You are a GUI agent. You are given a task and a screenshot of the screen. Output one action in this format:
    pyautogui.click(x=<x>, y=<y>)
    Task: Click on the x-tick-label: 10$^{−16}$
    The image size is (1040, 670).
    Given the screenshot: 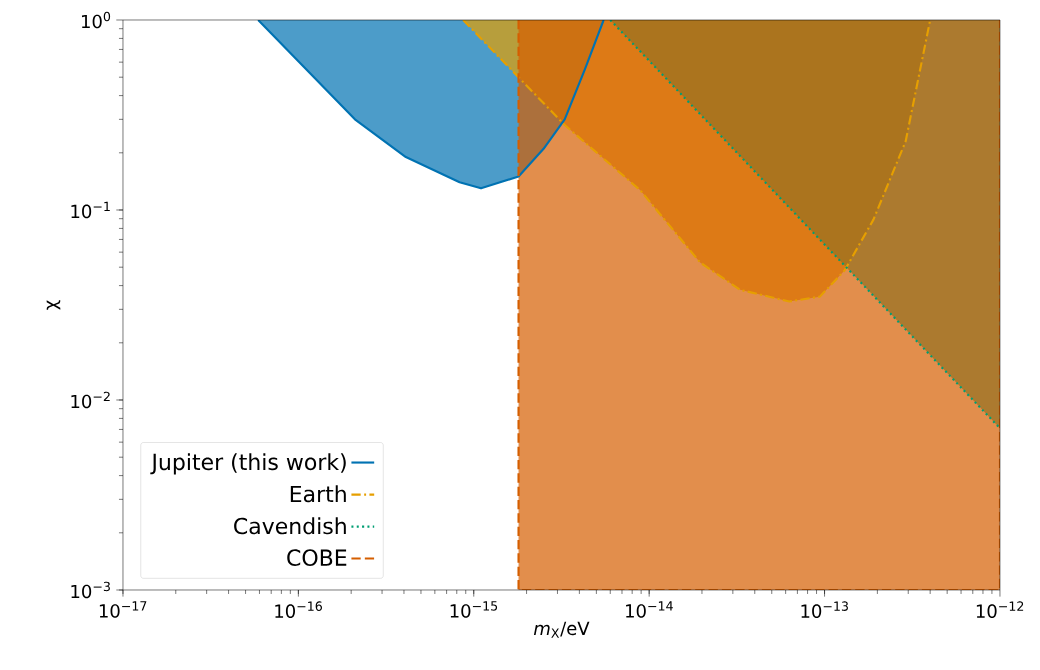 What is the action you would take?
    pyautogui.click(x=298, y=609)
    